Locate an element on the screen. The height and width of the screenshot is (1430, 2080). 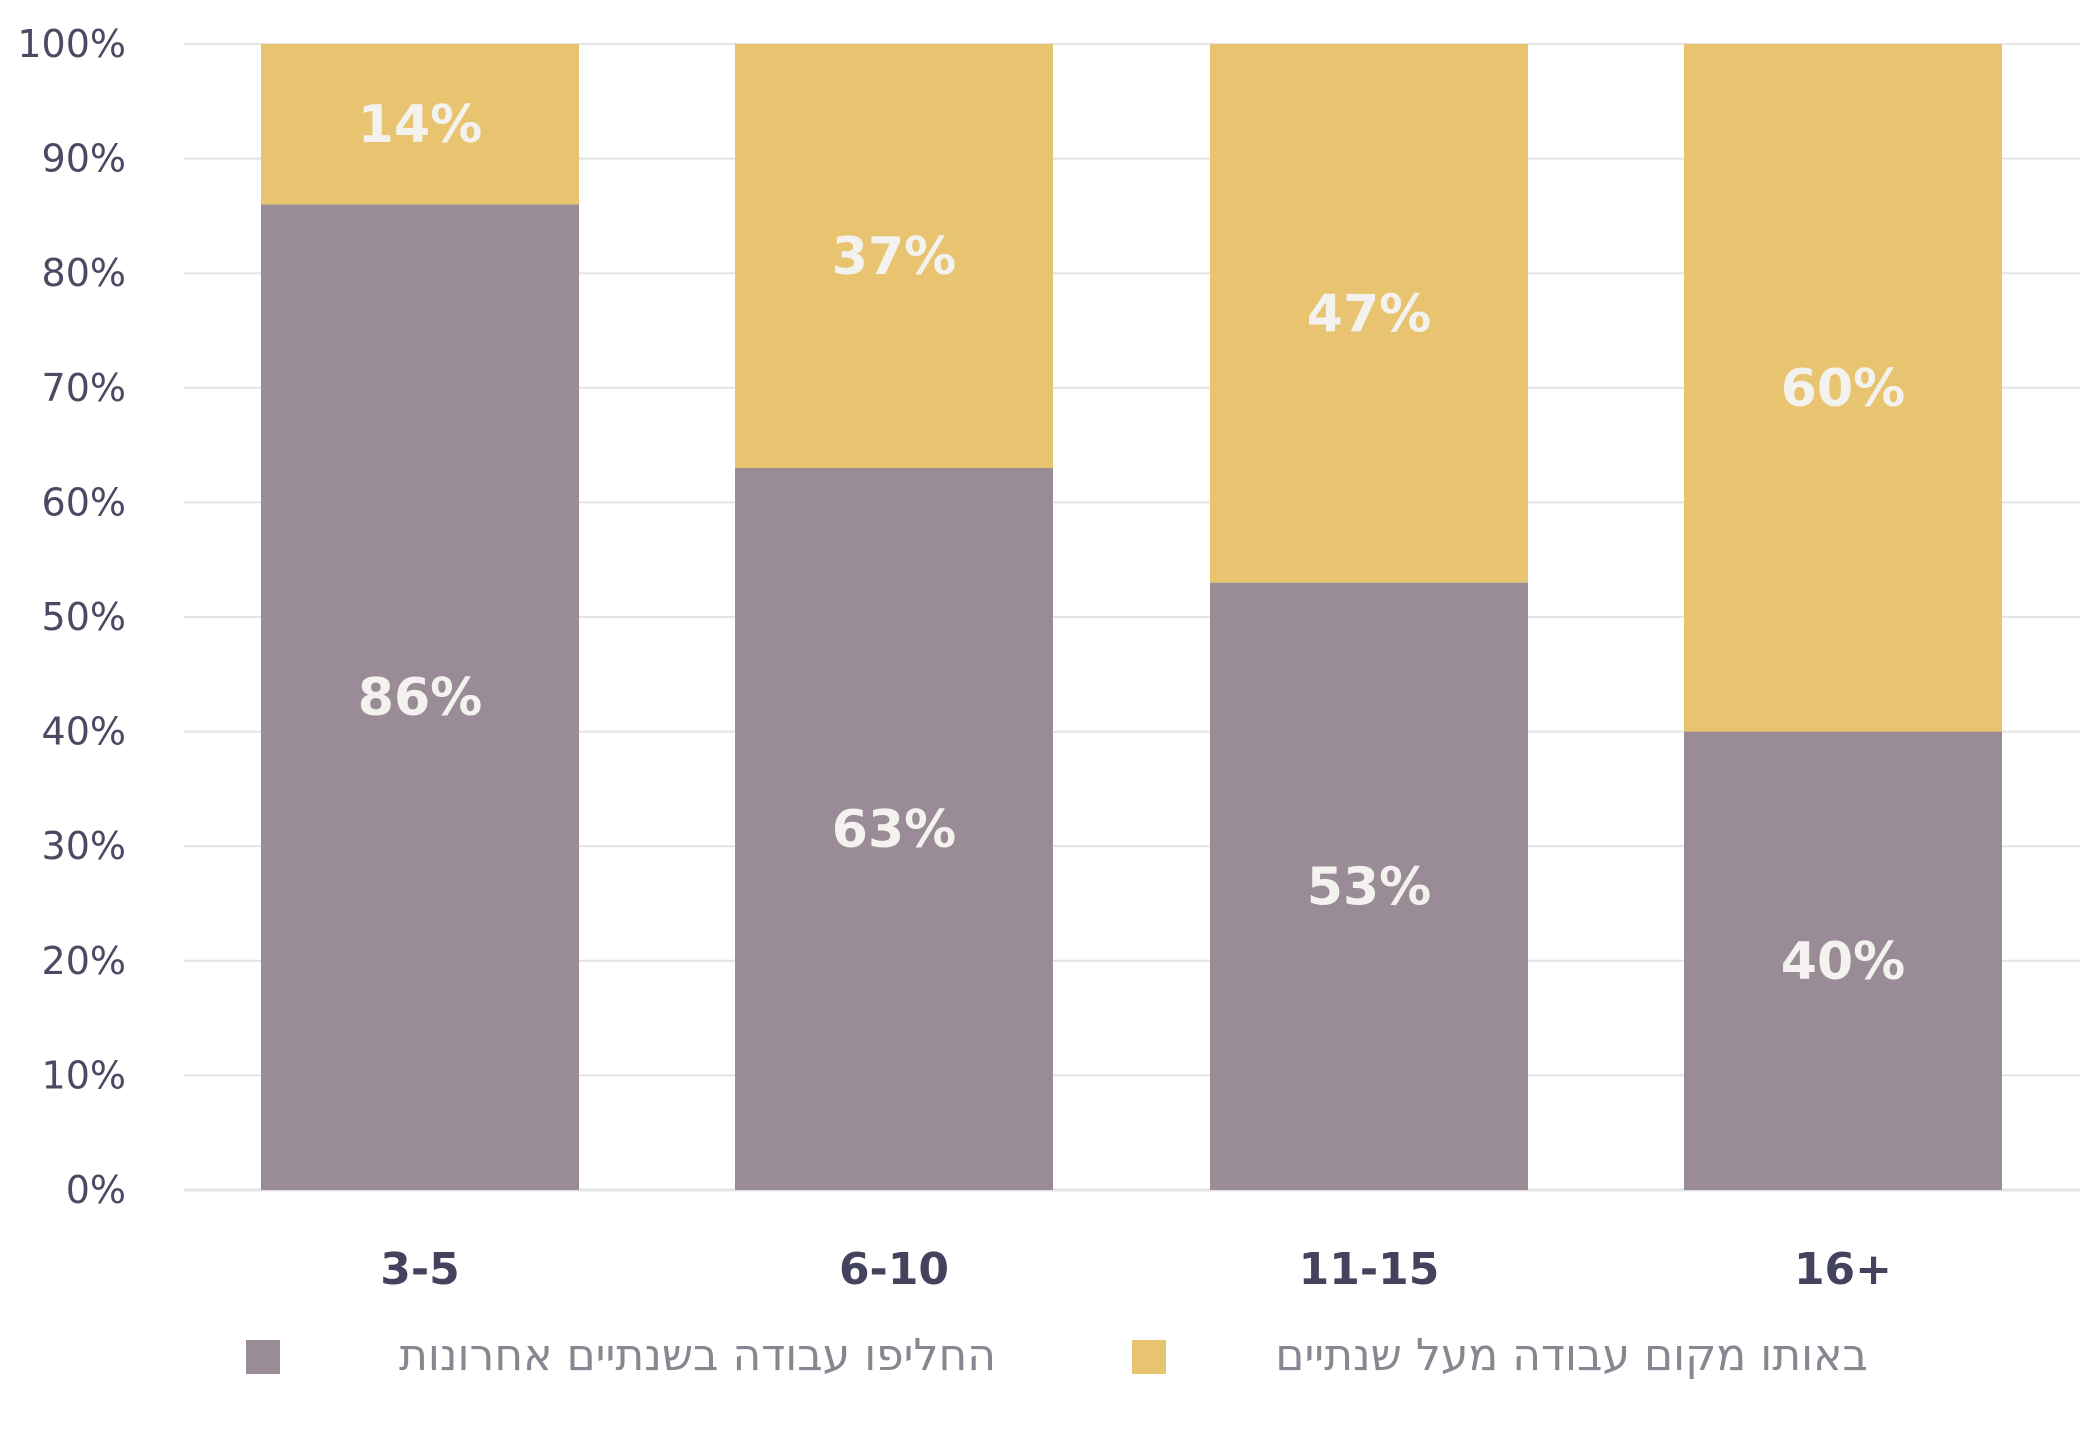
y-tick-label: 70% is located at coordinates (84, 388).